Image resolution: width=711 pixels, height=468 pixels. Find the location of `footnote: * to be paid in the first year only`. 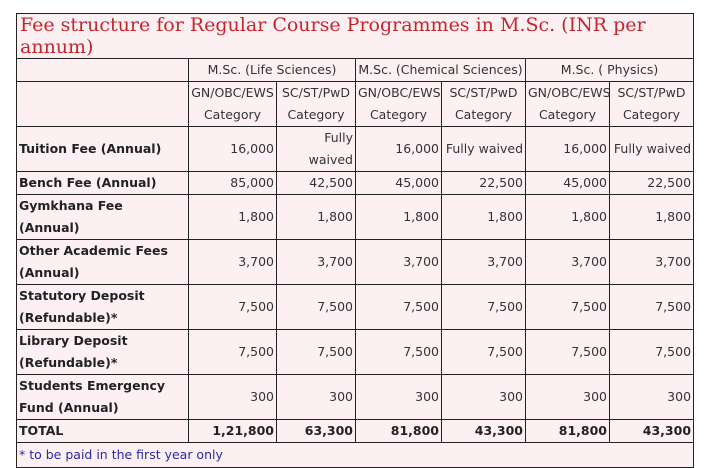

footnote: * to be paid in the first year only is located at coordinates (355, 455).